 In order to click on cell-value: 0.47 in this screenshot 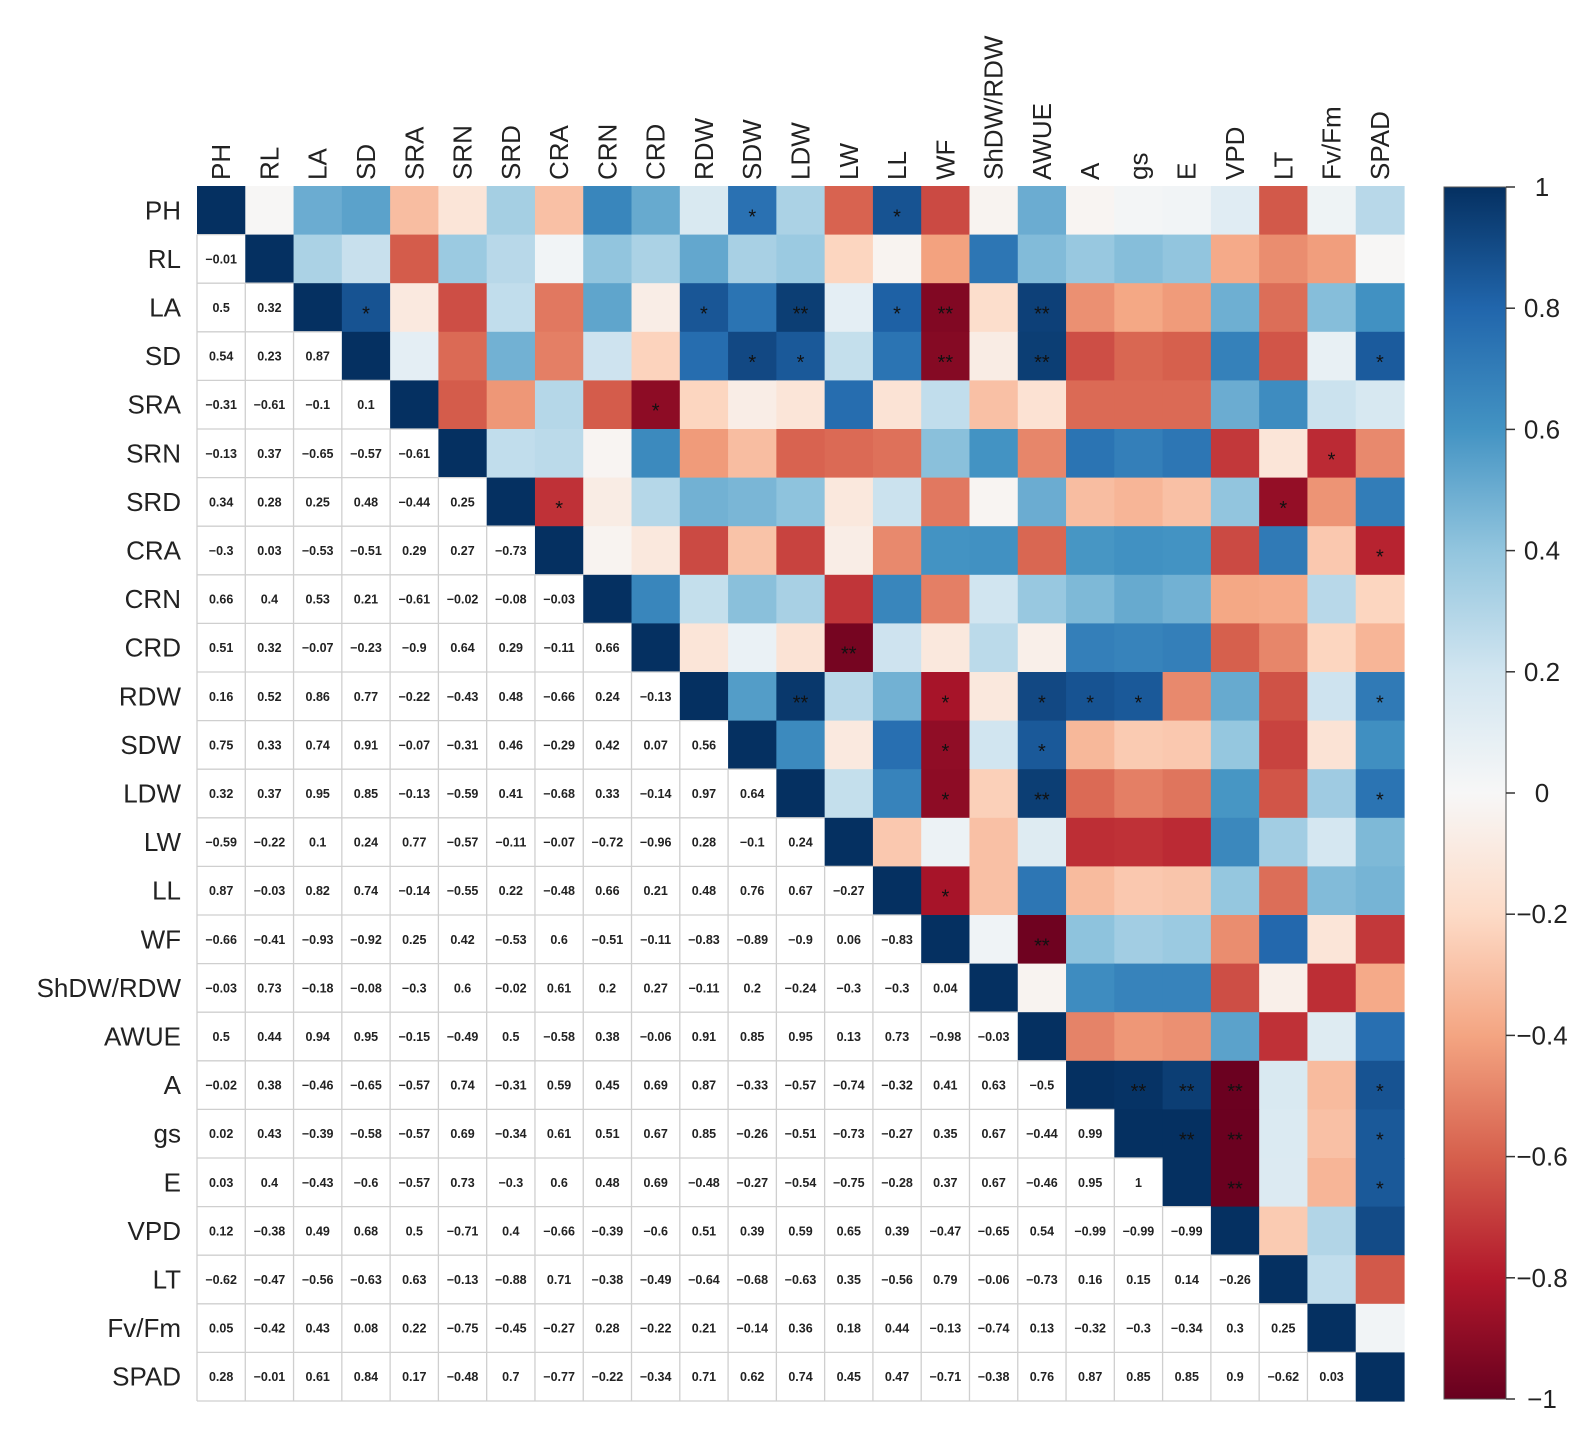, I will do `click(897, 1377)`.